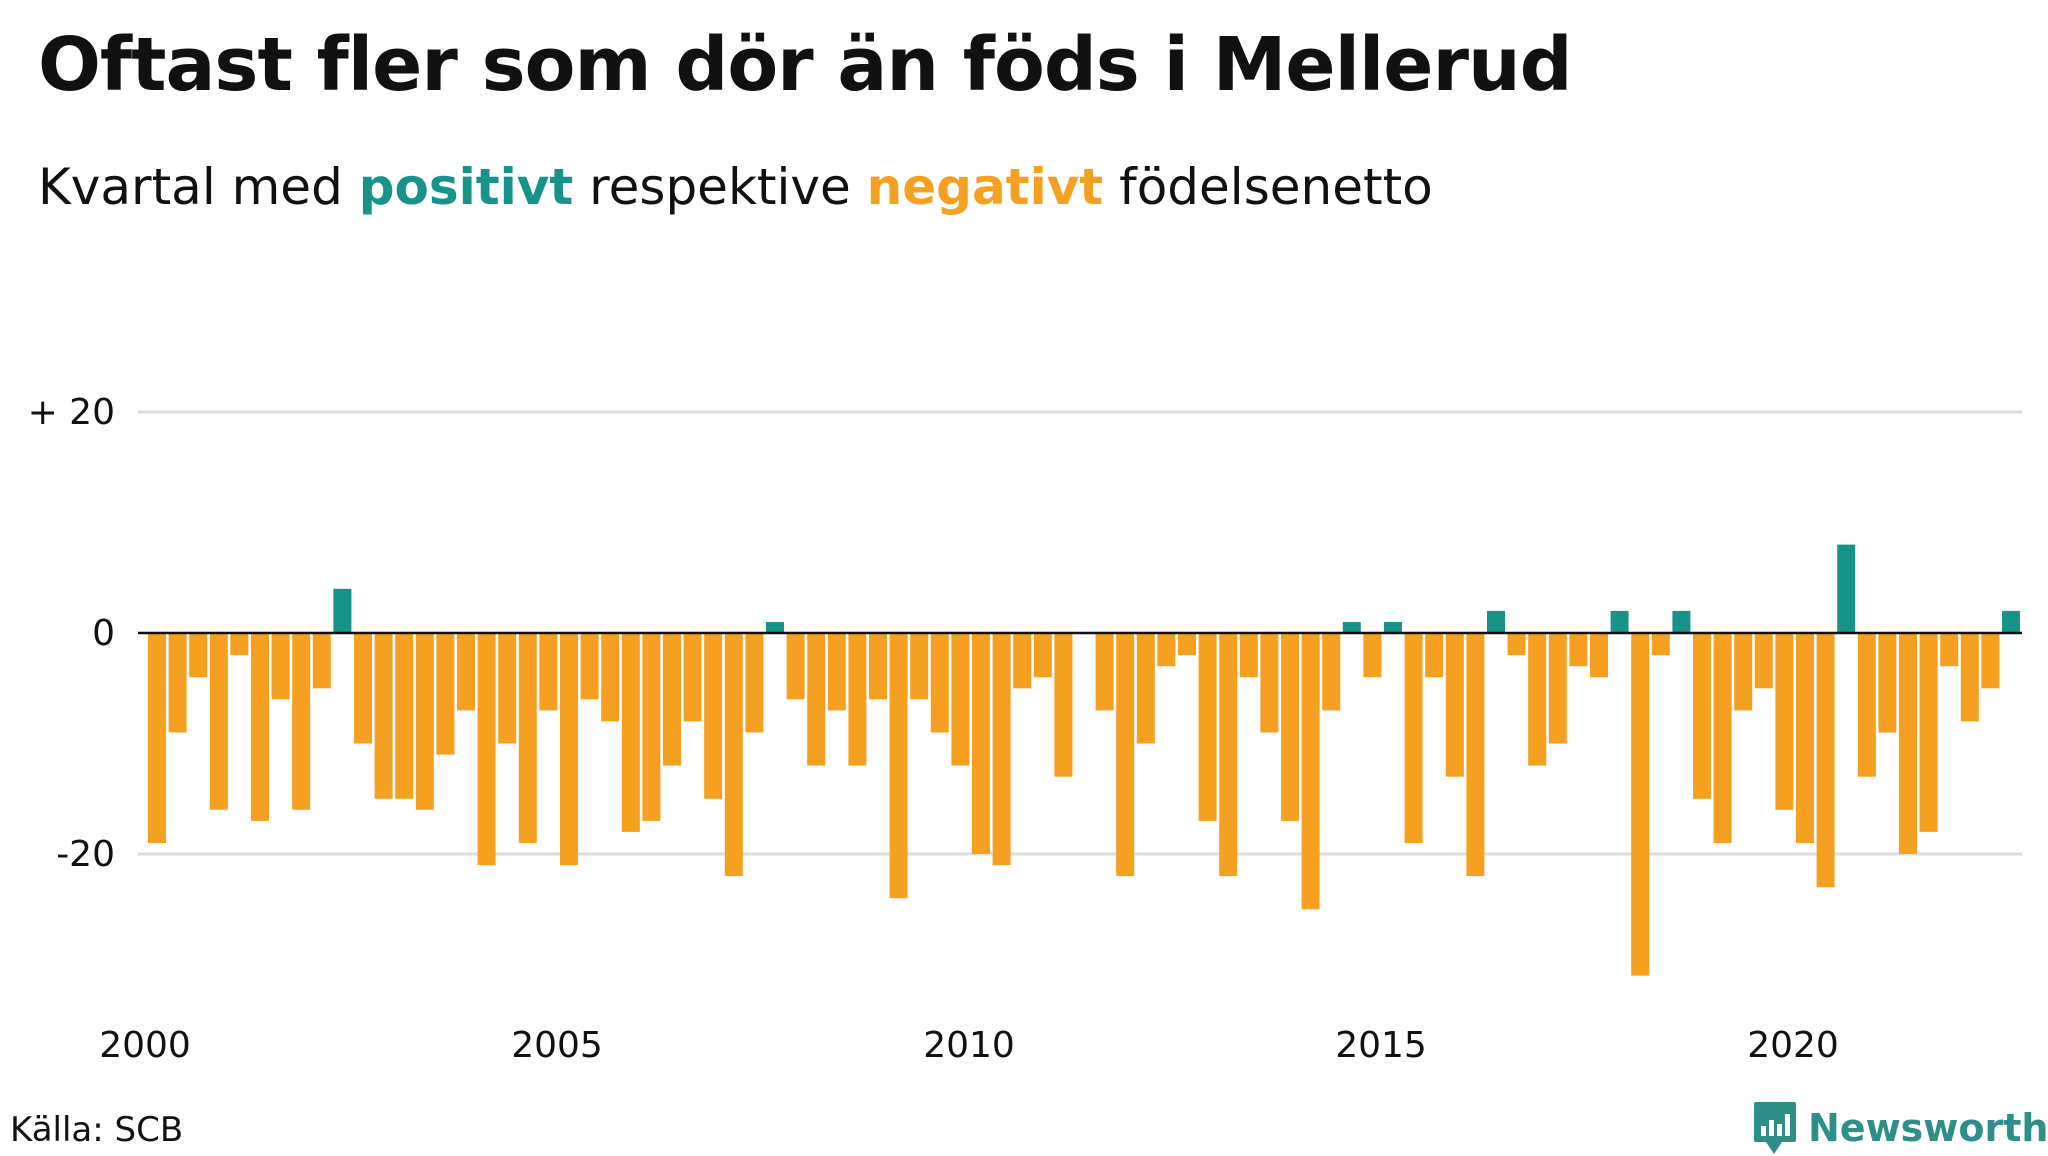 This screenshot has height=1156, width=2048. Describe the element at coordinates (1372, 655) in the screenshot. I see `bar-q60` at that location.